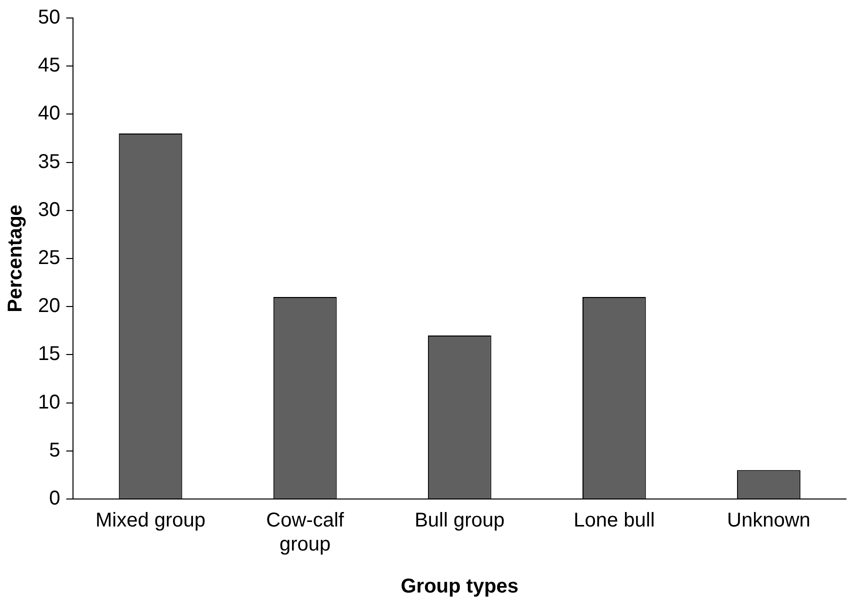  Describe the element at coordinates (49, 113) in the screenshot. I see `y-tick-label: 40` at that location.